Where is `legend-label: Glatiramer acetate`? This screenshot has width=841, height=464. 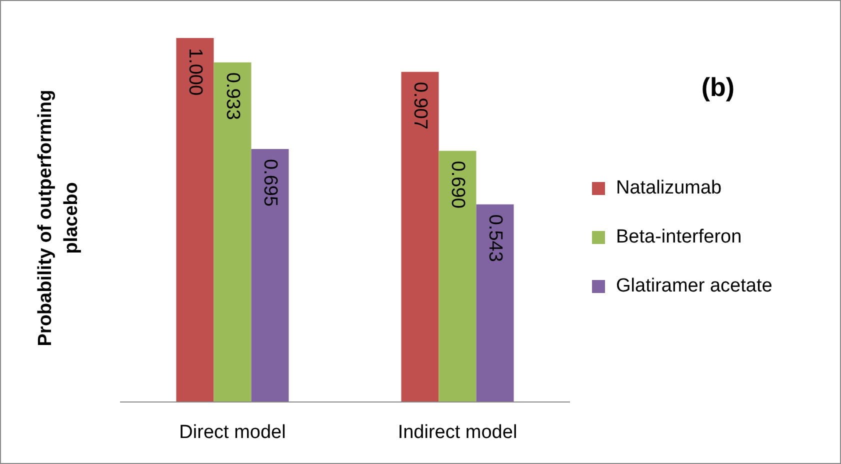 legend-label: Glatiramer acetate is located at coordinates (694, 286).